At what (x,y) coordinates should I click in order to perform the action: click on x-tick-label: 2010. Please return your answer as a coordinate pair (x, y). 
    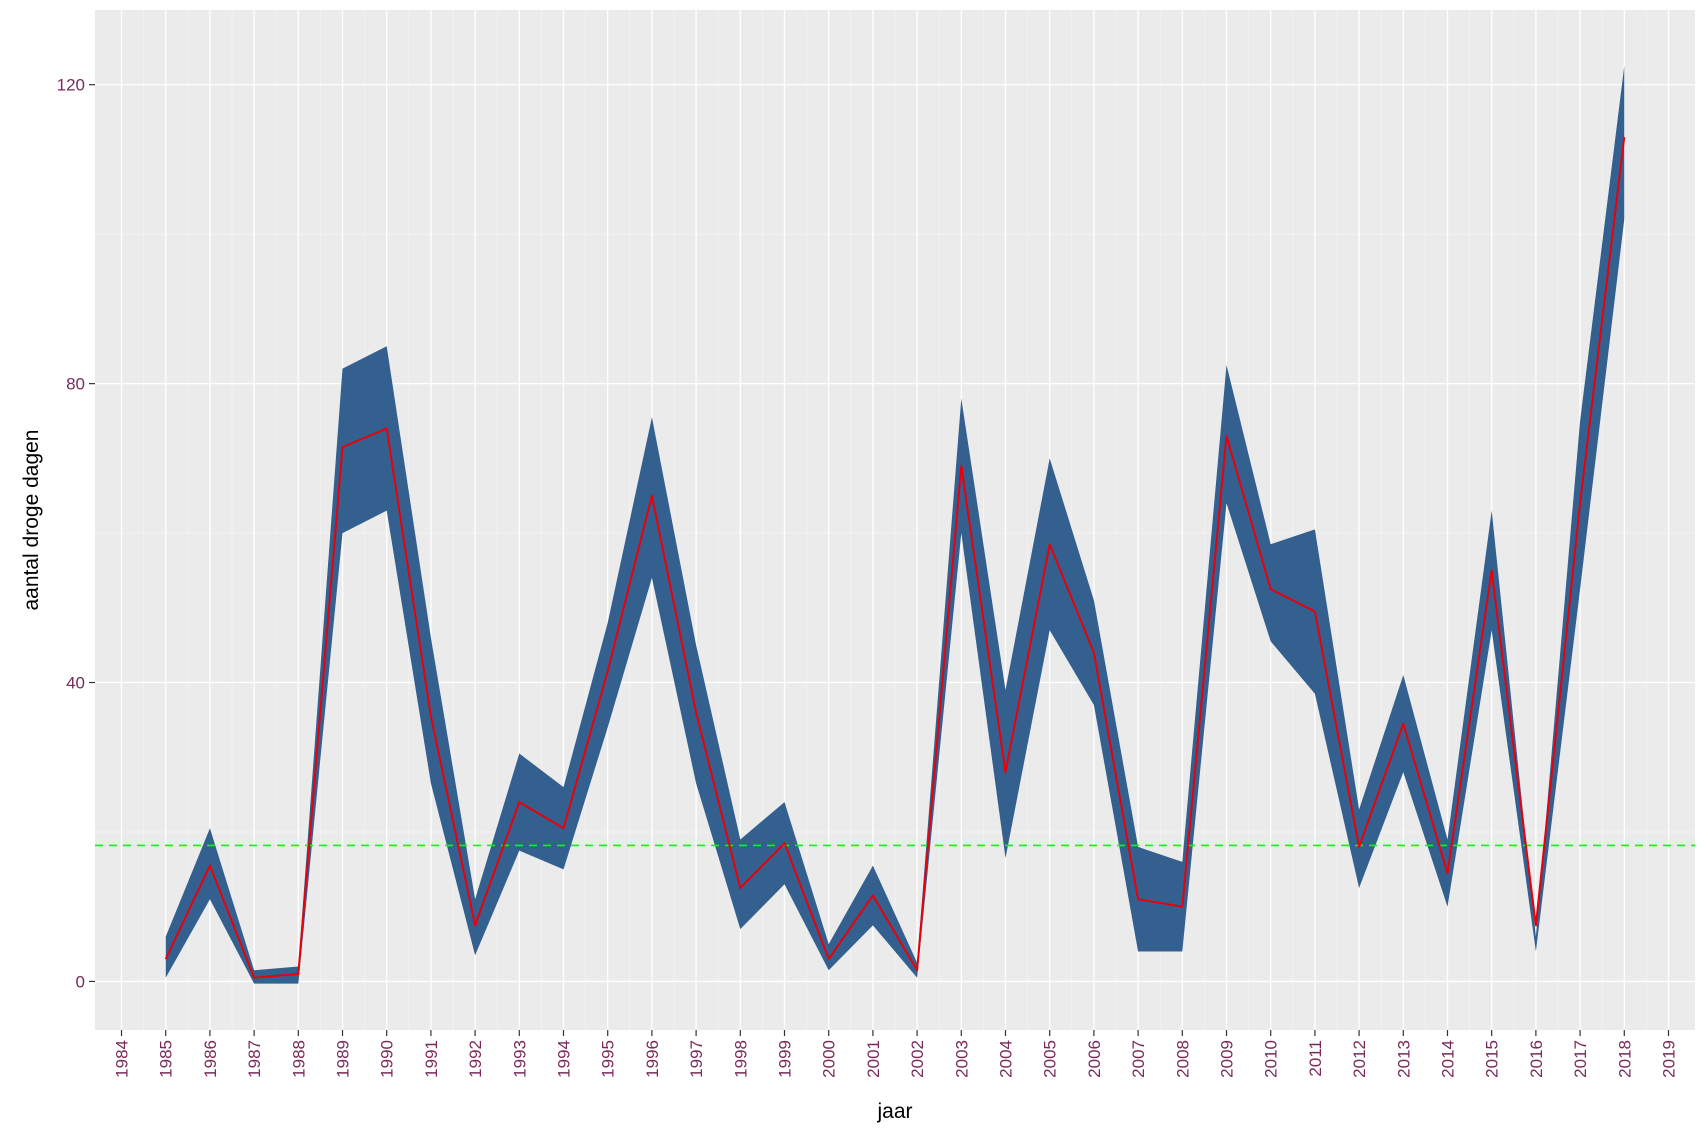
    Looking at the image, I should click on (1271, 1059).